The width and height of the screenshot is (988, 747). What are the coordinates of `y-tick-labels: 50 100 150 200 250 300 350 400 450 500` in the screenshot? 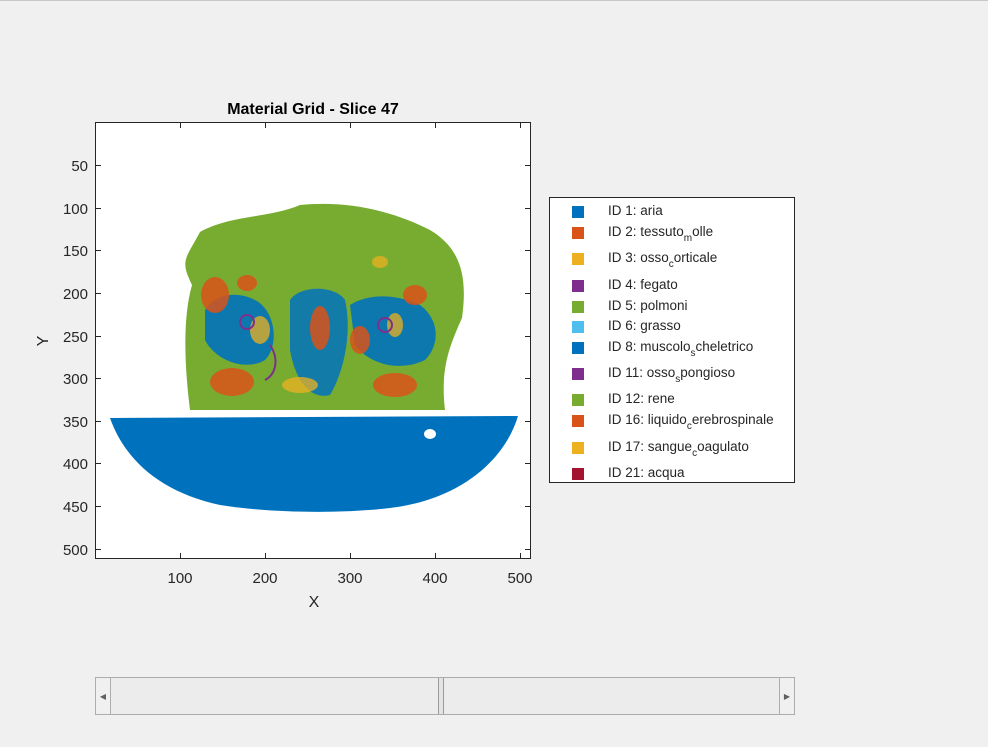 It's located at (75, 358).